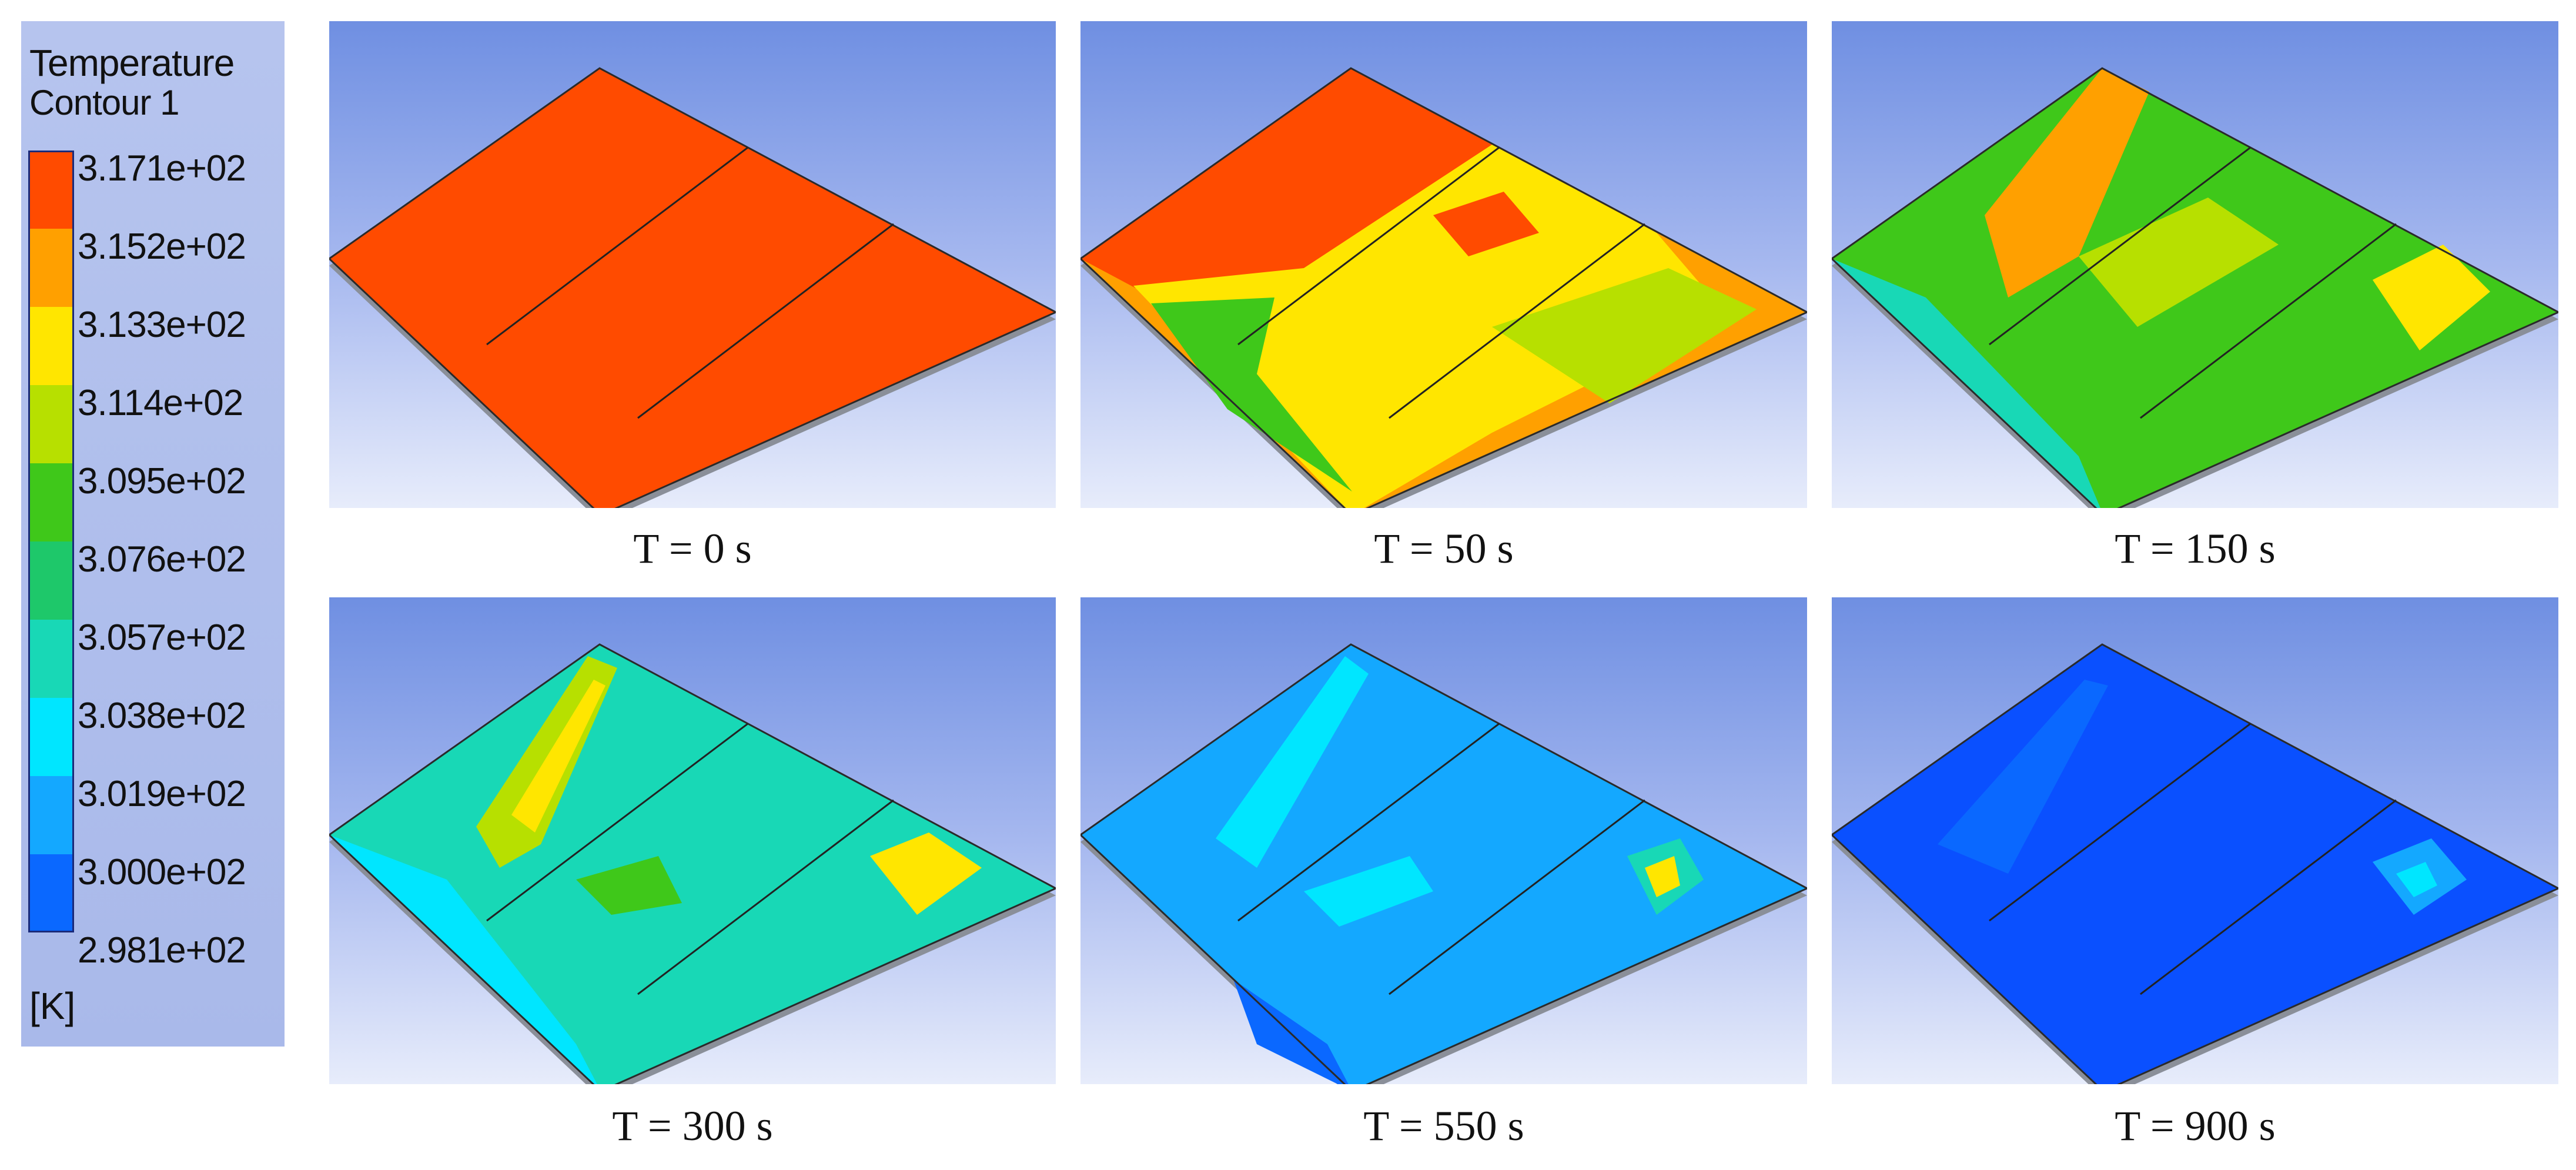 This screenshot has height=1170, width=2576. I want to click on legend-tick: 3.019e+02, so click(162, 794).